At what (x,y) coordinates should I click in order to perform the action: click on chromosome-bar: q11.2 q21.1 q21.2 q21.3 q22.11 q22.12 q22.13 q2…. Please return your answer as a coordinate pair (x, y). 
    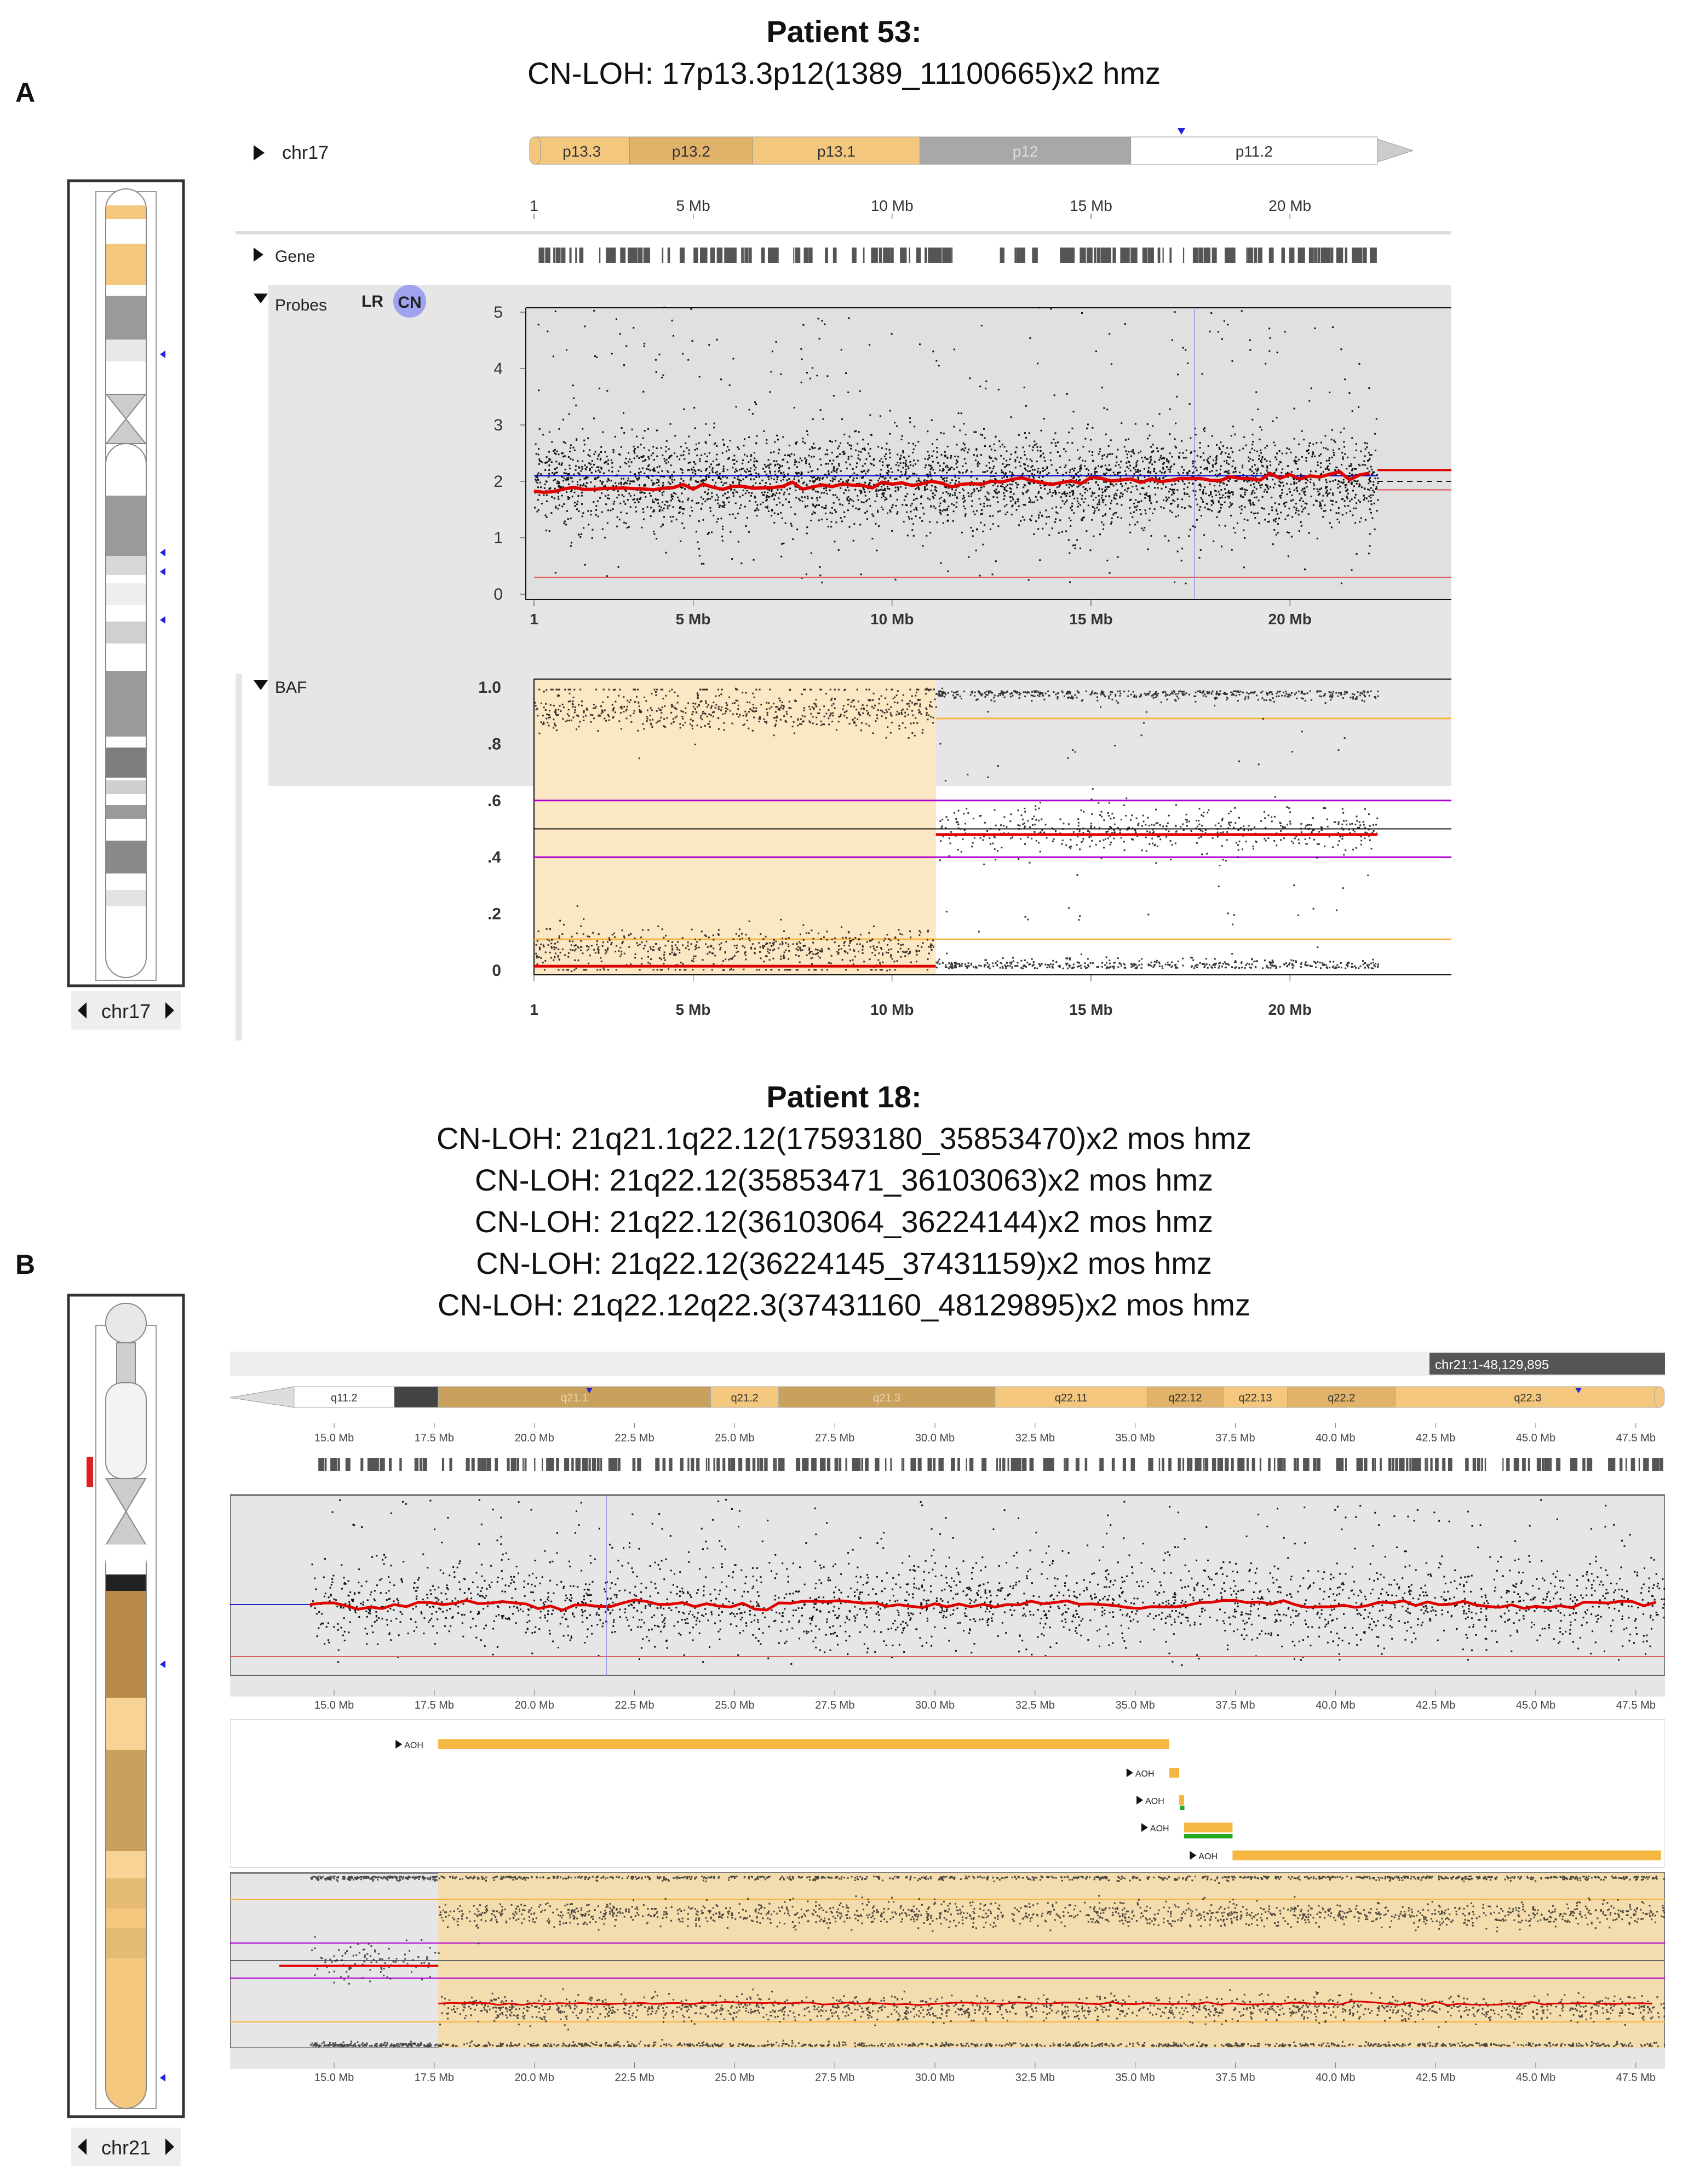
    Looking at the image, I should click on (947, 1397).